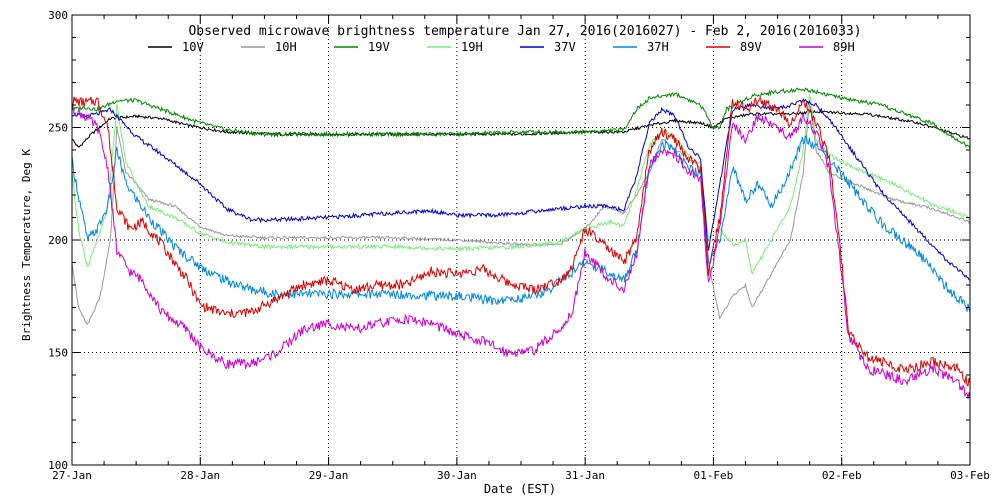 Image resolution: width=1000 pixels, height=500 pixels. I want to click on x-tick-label: 03-Feb, so click(970, 475).